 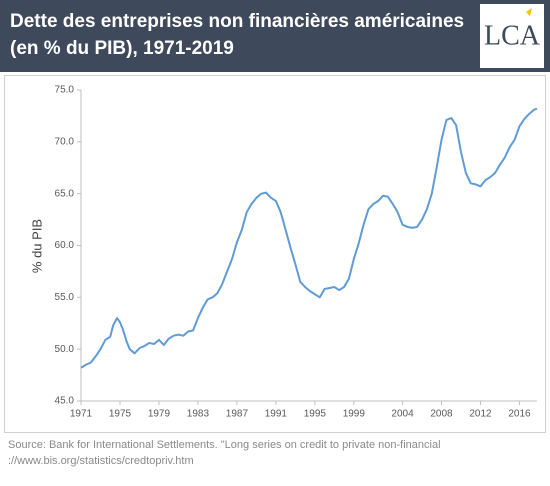 What do you see at coordinates (480, 414) in the screenshot?
I see `x-tick-label: 2012` at bounding box center [480, 414].